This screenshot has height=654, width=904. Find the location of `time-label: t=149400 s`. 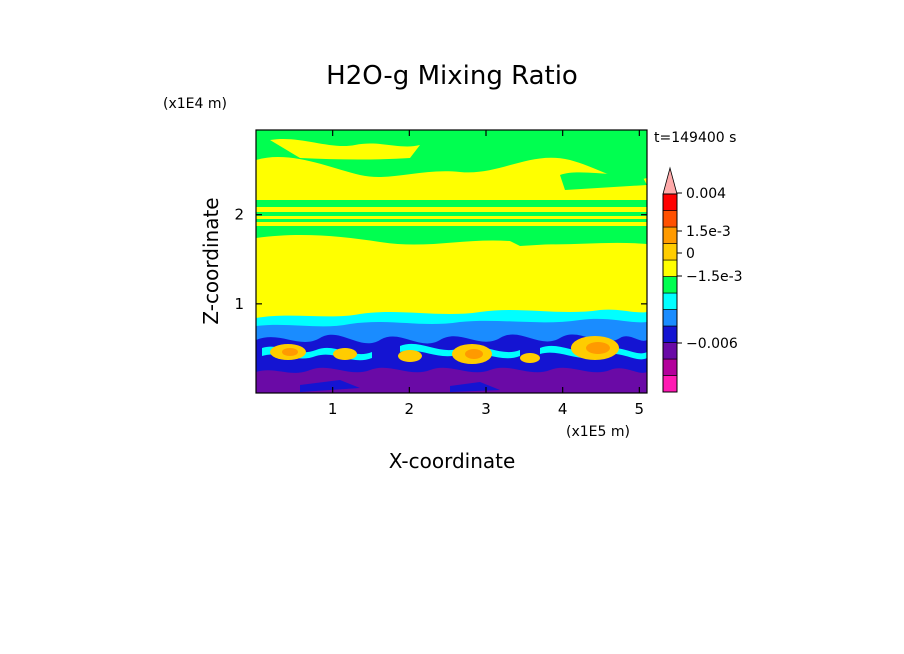

time-label: t=149400 s is located at coordinates (695, 138).